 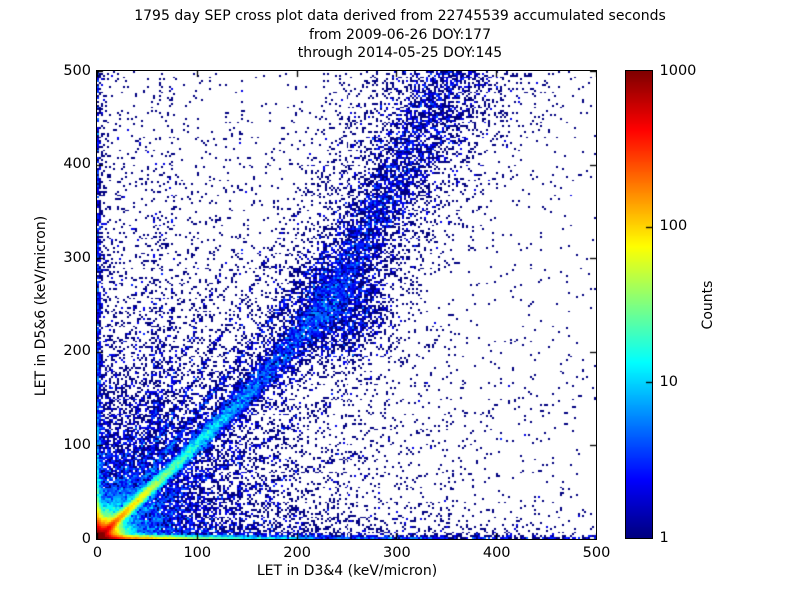 I want to click on colorbar-tick-label: 1000, so click(x=678, y=70).